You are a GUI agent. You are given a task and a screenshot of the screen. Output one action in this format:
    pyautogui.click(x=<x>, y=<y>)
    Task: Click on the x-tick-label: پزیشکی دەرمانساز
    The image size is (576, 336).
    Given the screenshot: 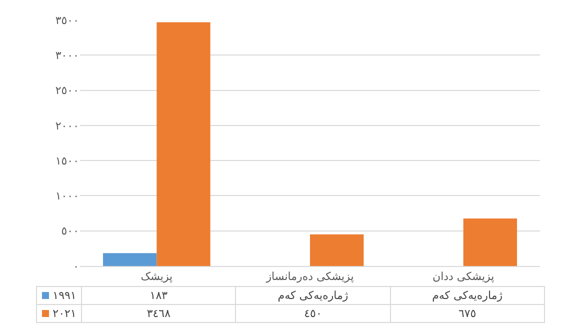 What is the action you would take?
    pyautogui.click(x=309, y=277)
    